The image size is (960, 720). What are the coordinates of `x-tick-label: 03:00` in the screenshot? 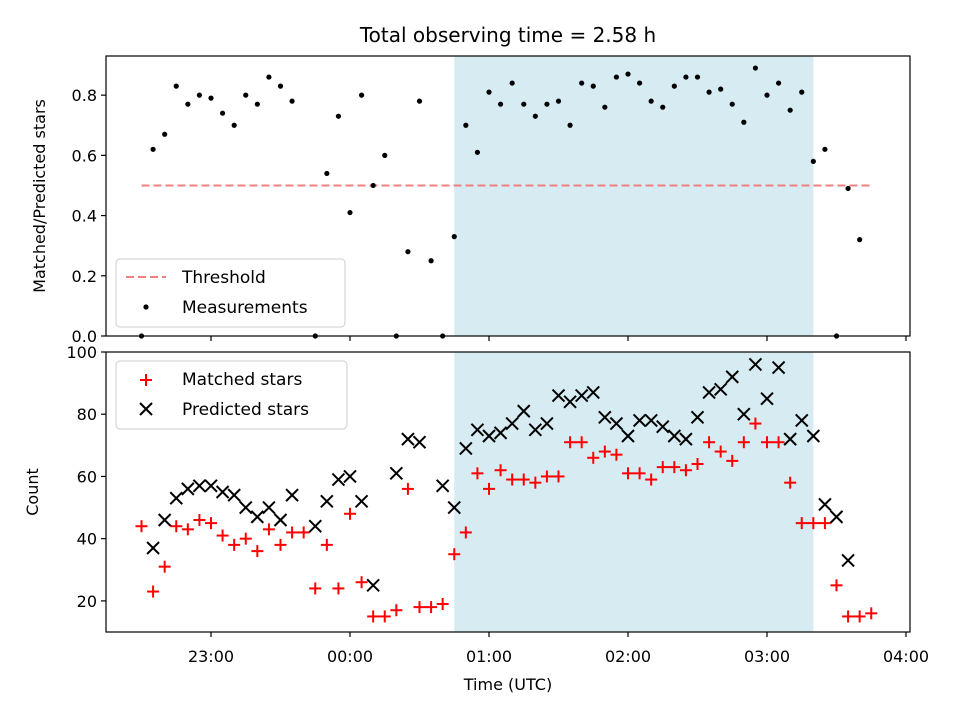 It's located at (767, 656).